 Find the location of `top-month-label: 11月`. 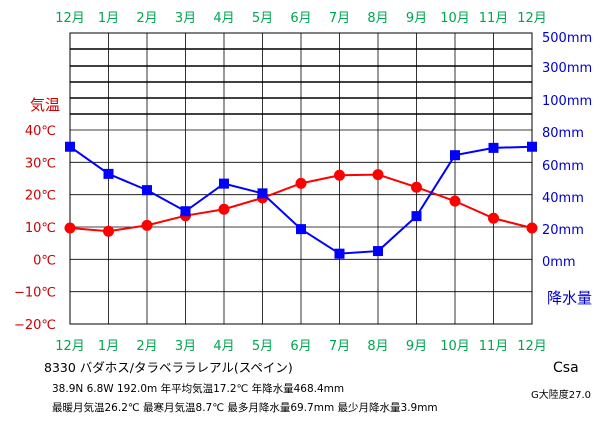

top-month-label: 11月 is located at coordinates (494, 18).